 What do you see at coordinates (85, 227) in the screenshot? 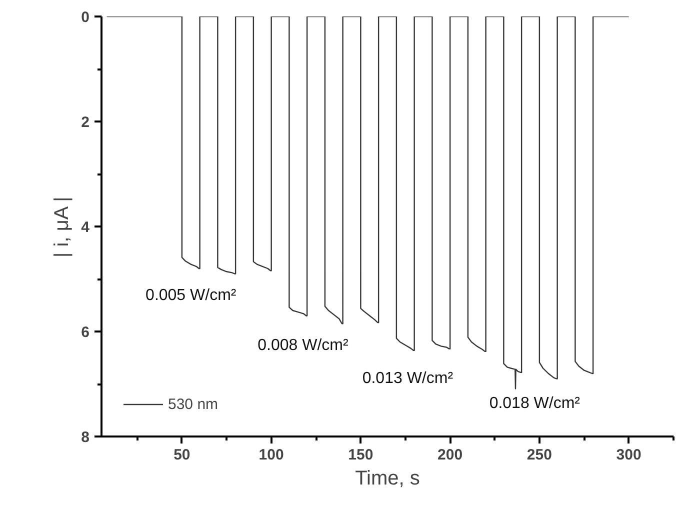
I see `y-tick-label: 4` at bounding box center [85, 227].